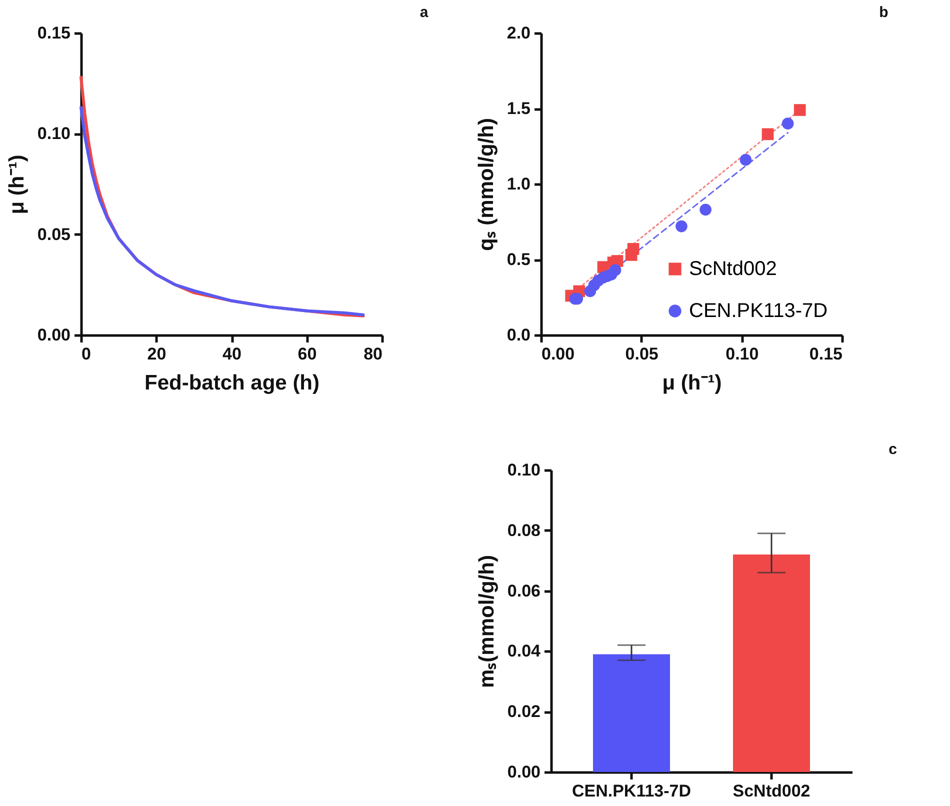  What do you see at coordinates (518, 108) in the screenshot?
I see `y-tick-label: 1.5` at bounding box center [518, 108].